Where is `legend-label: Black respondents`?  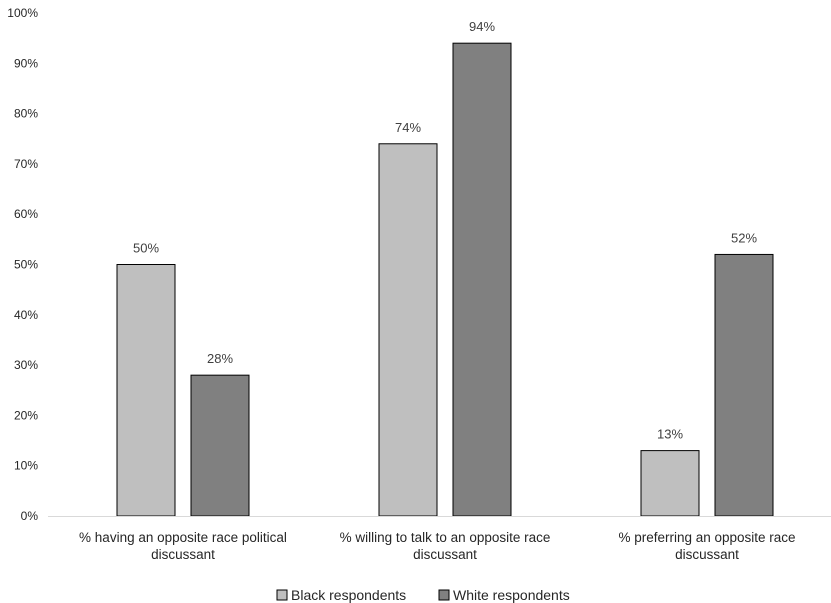 legend-label: Black respondents is located at coordinates (348, 595).